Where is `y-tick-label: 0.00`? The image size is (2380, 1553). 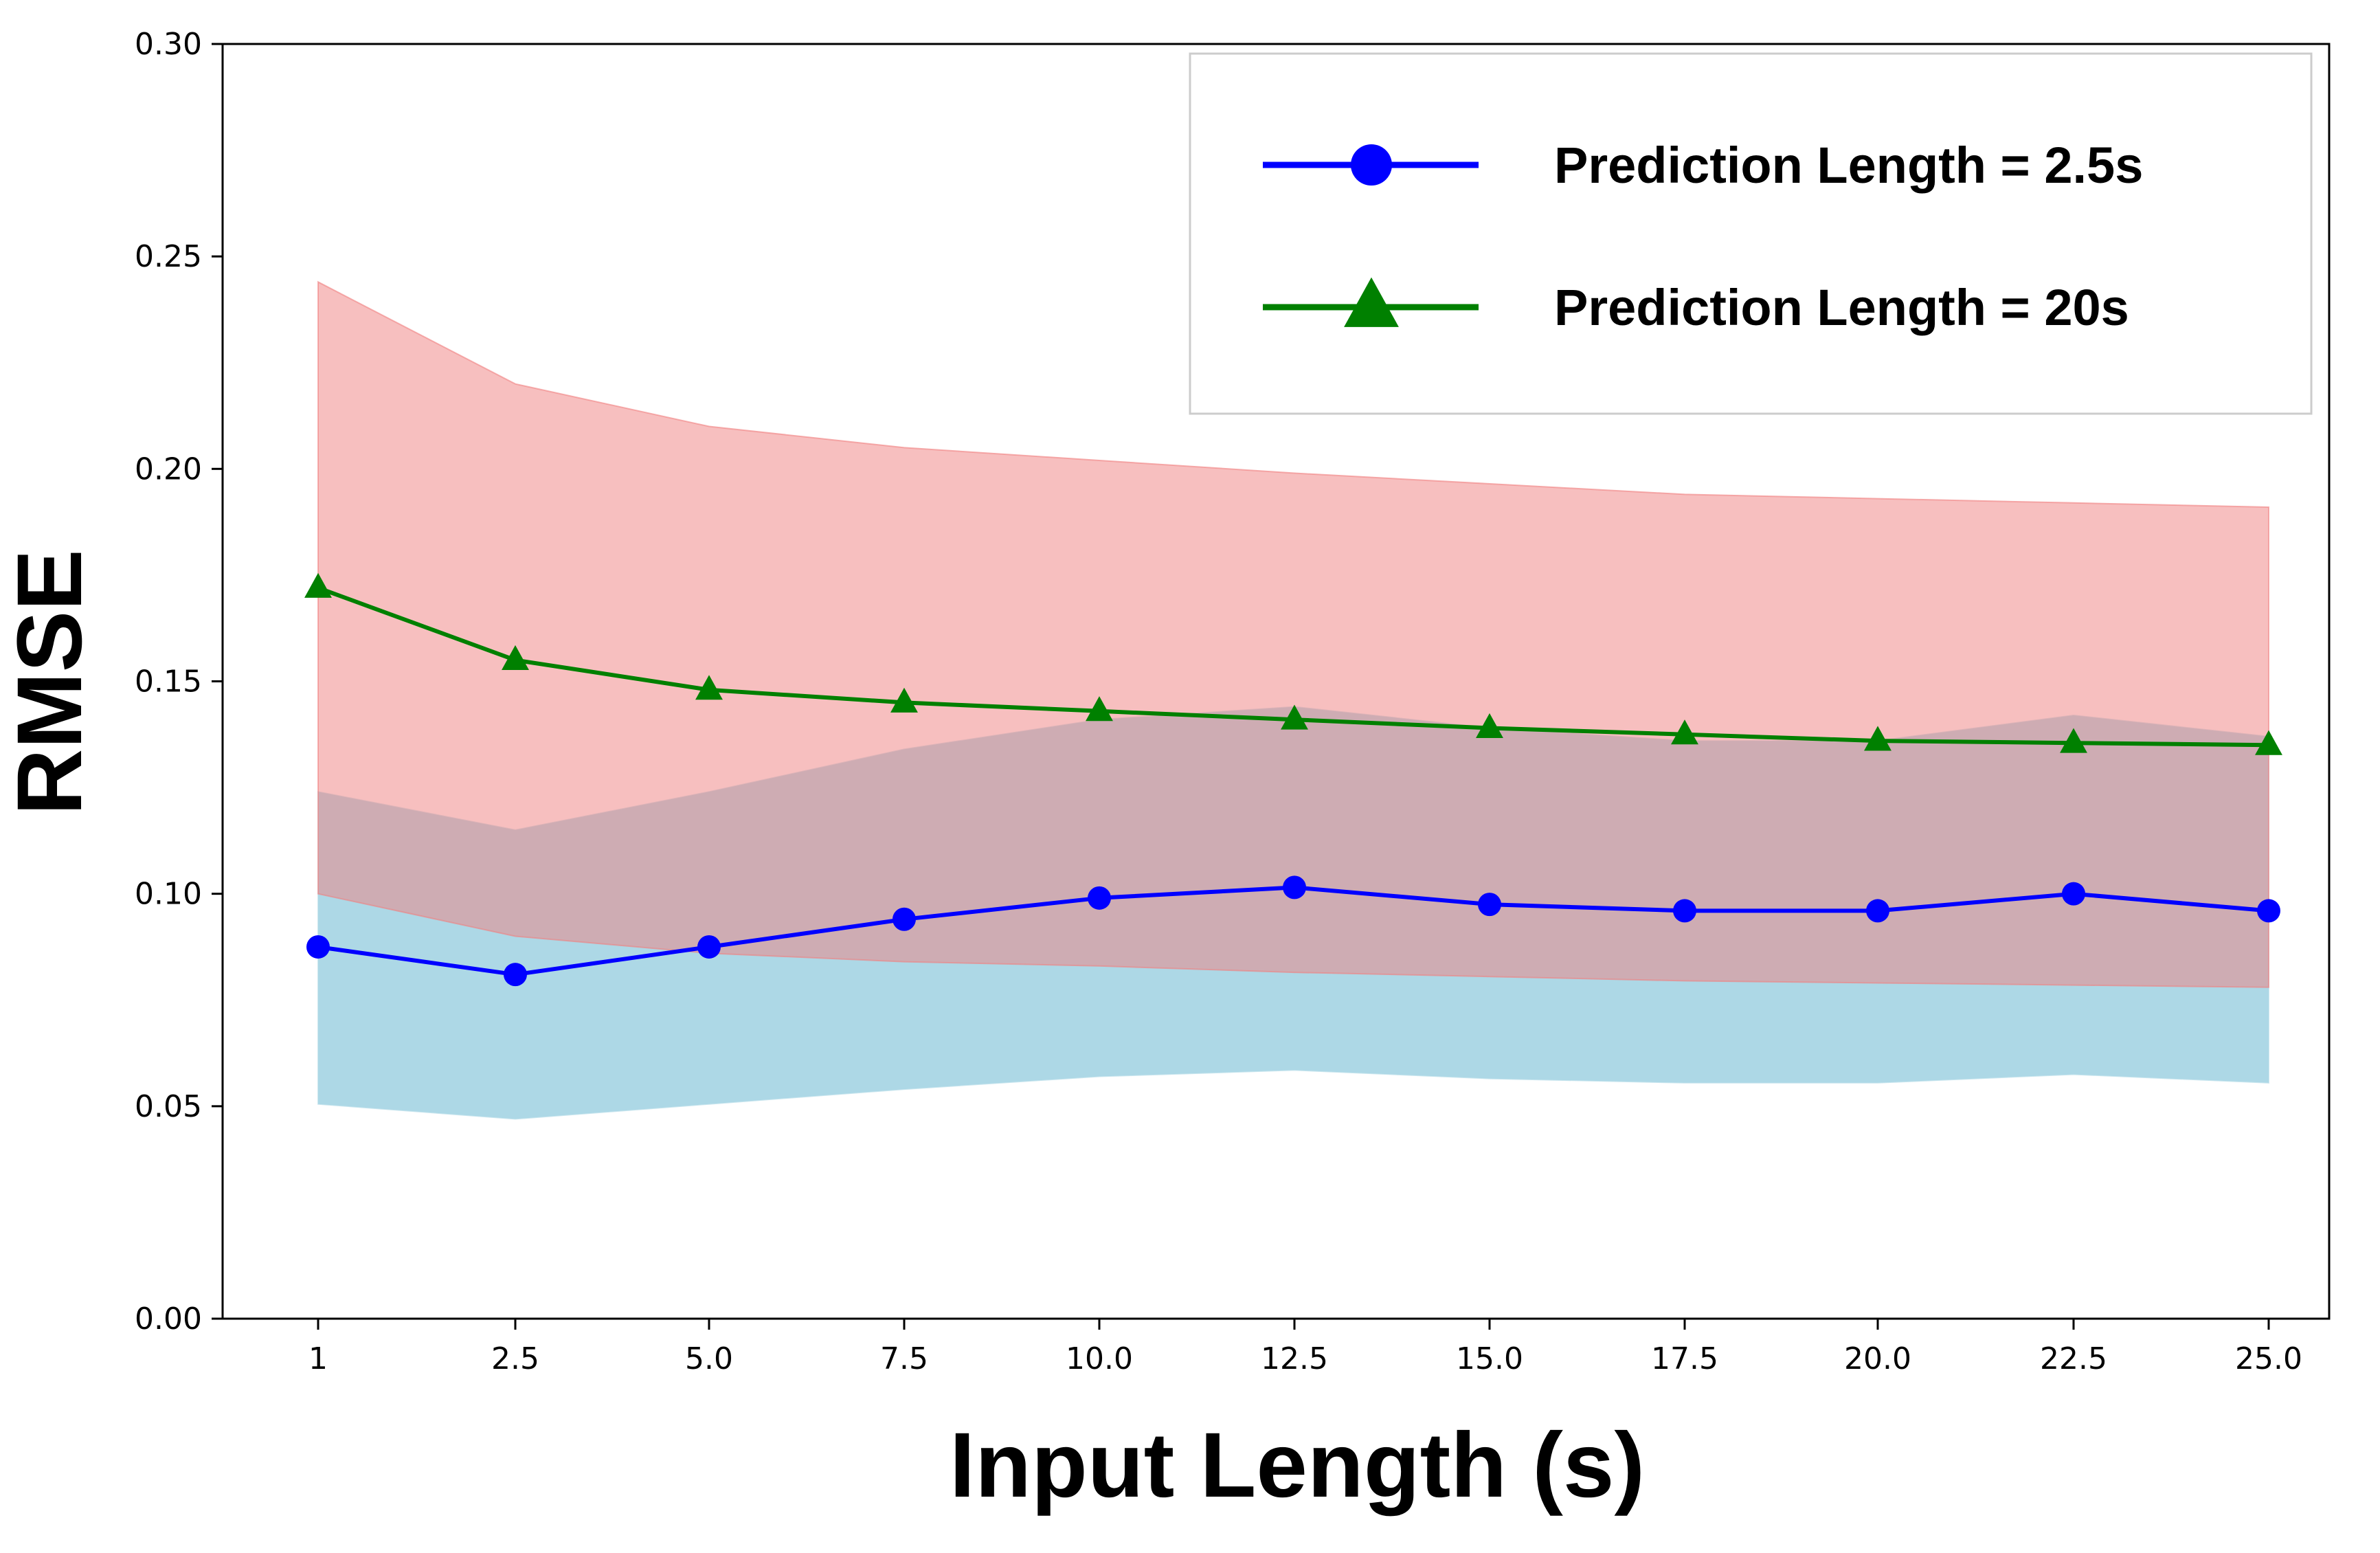 y-tick-label: 0.00 is located at coordinates (168, 1319).